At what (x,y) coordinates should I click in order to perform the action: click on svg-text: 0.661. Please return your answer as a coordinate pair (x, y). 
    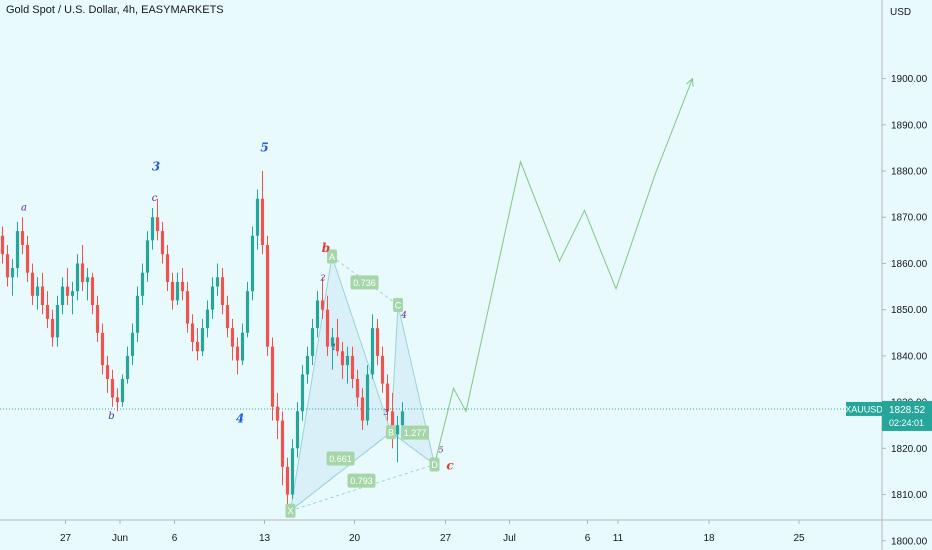
    Looking at the image, I should click on (340, 459).